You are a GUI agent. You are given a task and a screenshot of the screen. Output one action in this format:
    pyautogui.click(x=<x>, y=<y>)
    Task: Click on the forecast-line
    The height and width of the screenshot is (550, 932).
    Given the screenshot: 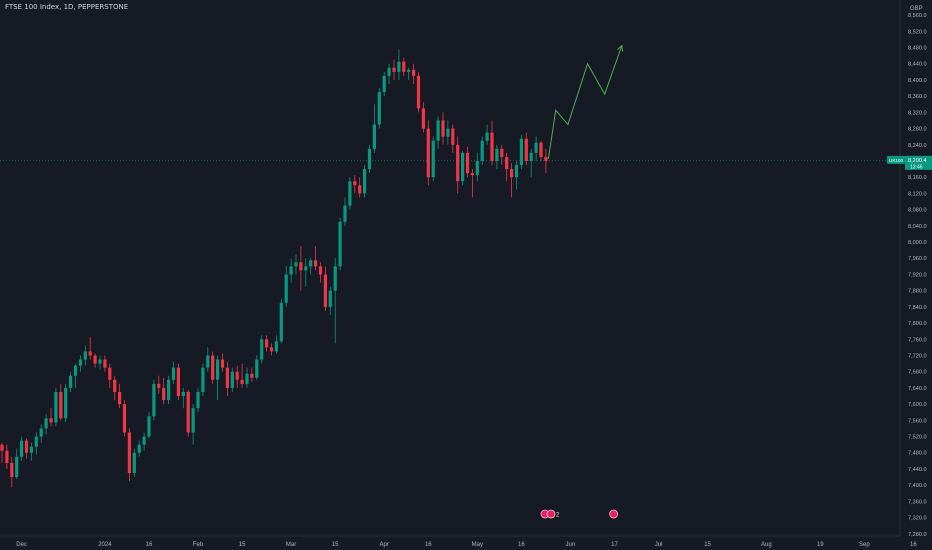 What is the action you would take?
    pyautogui.click(x=585, y=102)
    